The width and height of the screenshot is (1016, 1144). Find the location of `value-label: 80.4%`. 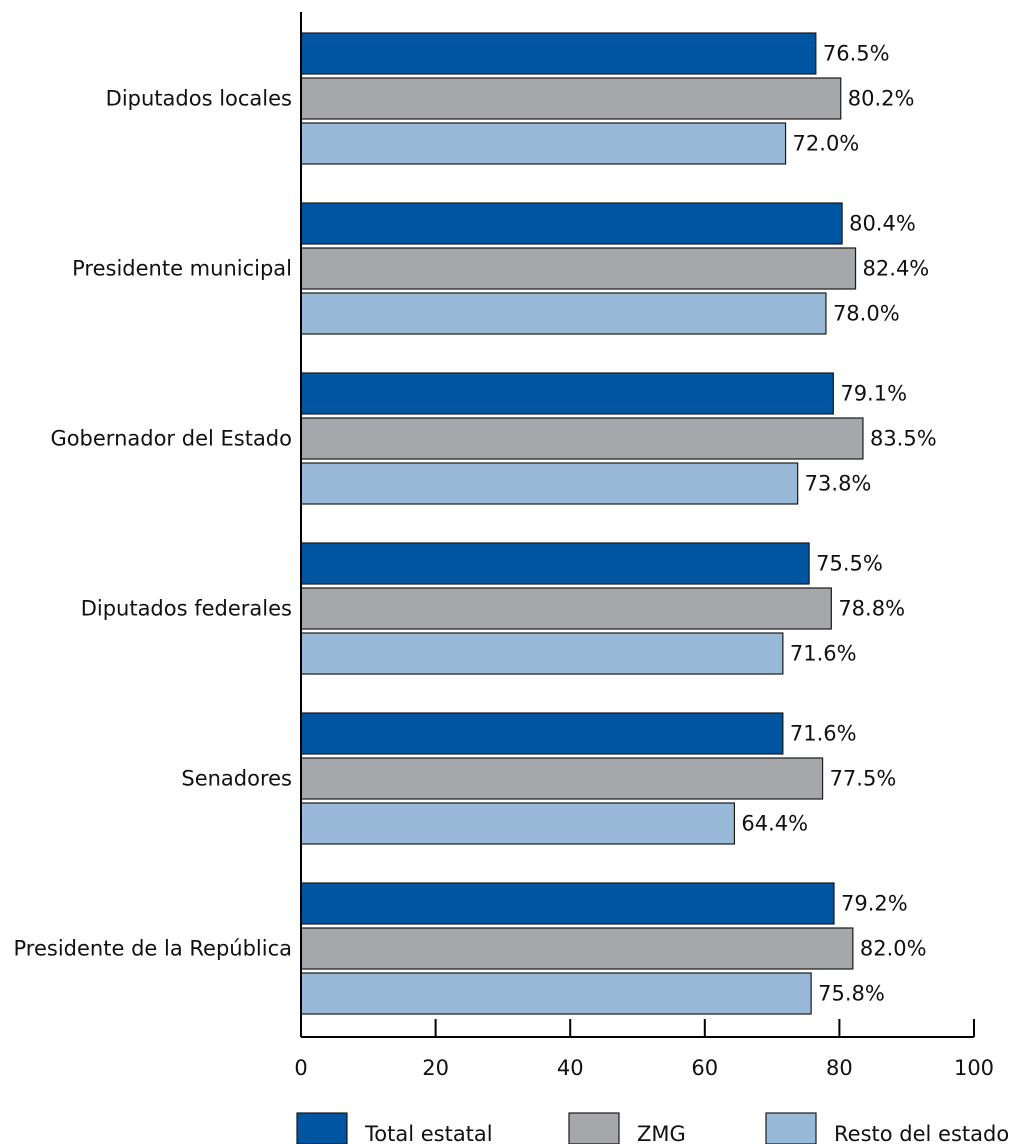

value-label: 80.4% is located at coordinates (882, 224).